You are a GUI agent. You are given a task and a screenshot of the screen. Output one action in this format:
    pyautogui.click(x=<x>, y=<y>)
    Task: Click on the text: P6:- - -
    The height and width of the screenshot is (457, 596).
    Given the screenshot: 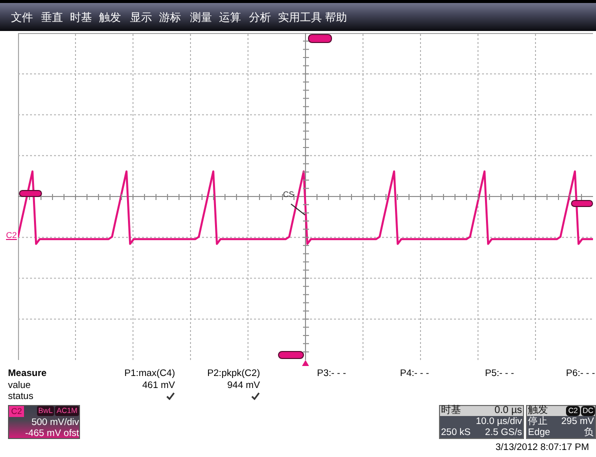 What is the action you would take?
    pyautogui.click(x=581, y=373)
    